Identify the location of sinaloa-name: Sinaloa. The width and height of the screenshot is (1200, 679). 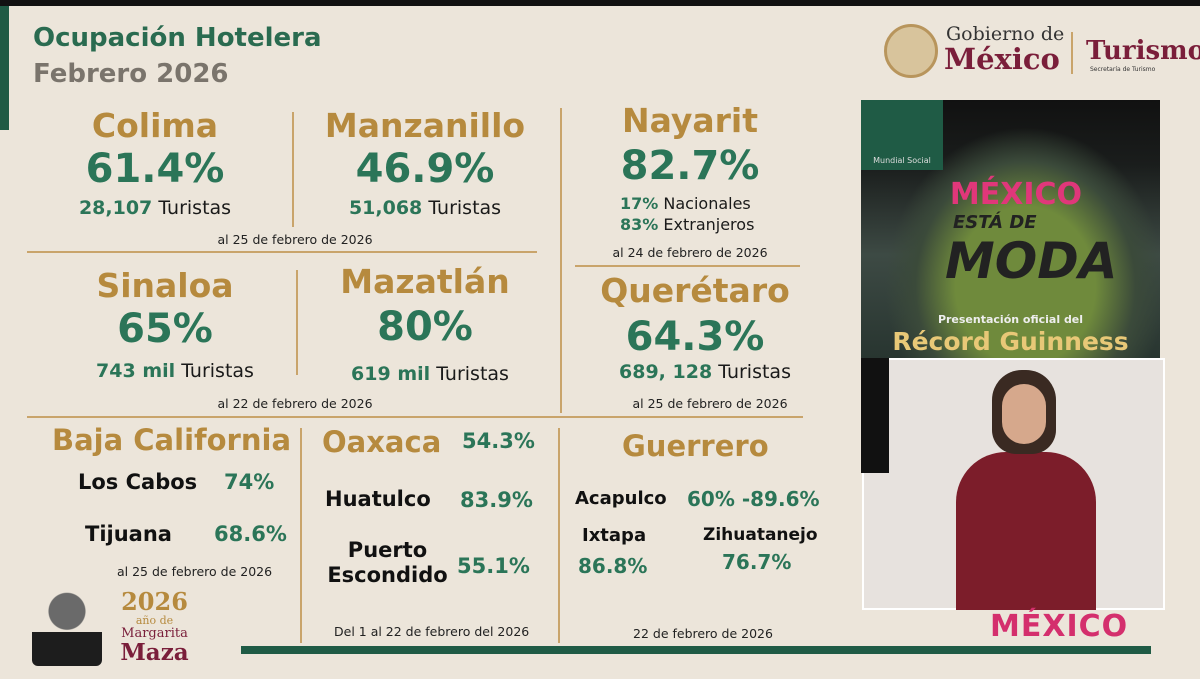
(165, 285).